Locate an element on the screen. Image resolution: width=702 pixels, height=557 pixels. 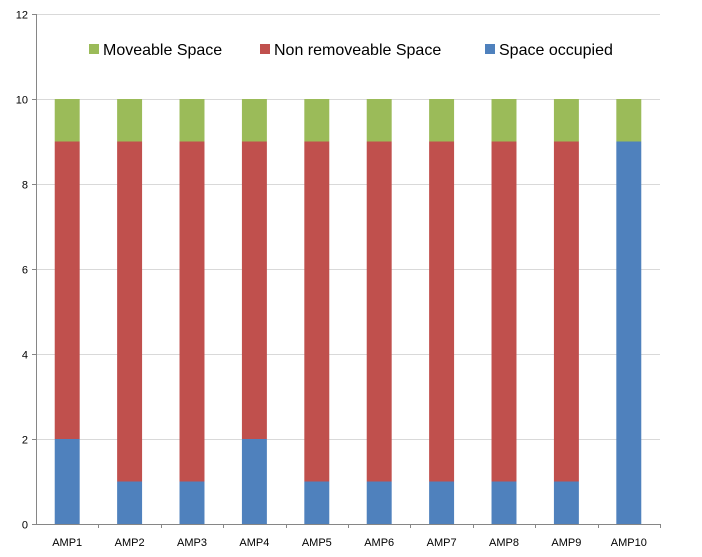
bar-segment-amp8-non-removeable-space is located at coordinates (504, 311).